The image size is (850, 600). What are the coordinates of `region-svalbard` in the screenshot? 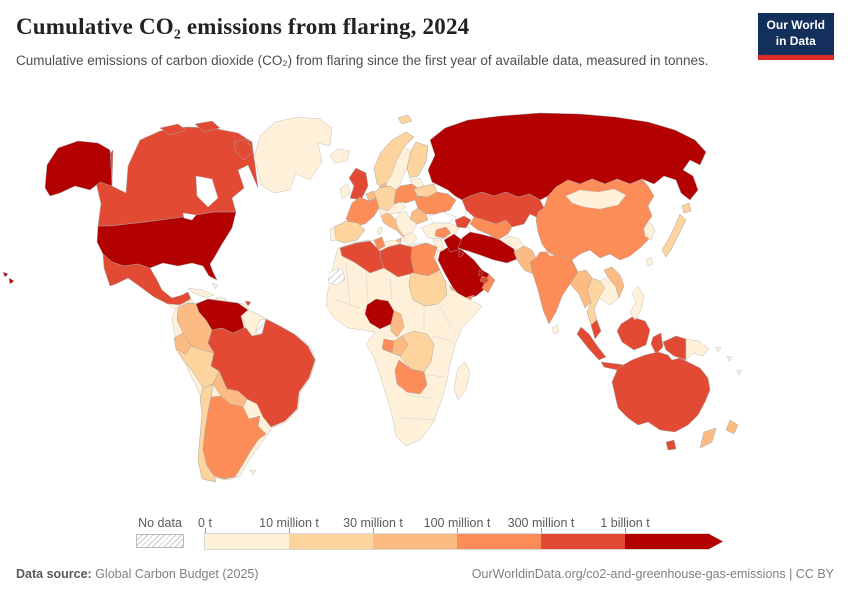 It's located at (405, 119).